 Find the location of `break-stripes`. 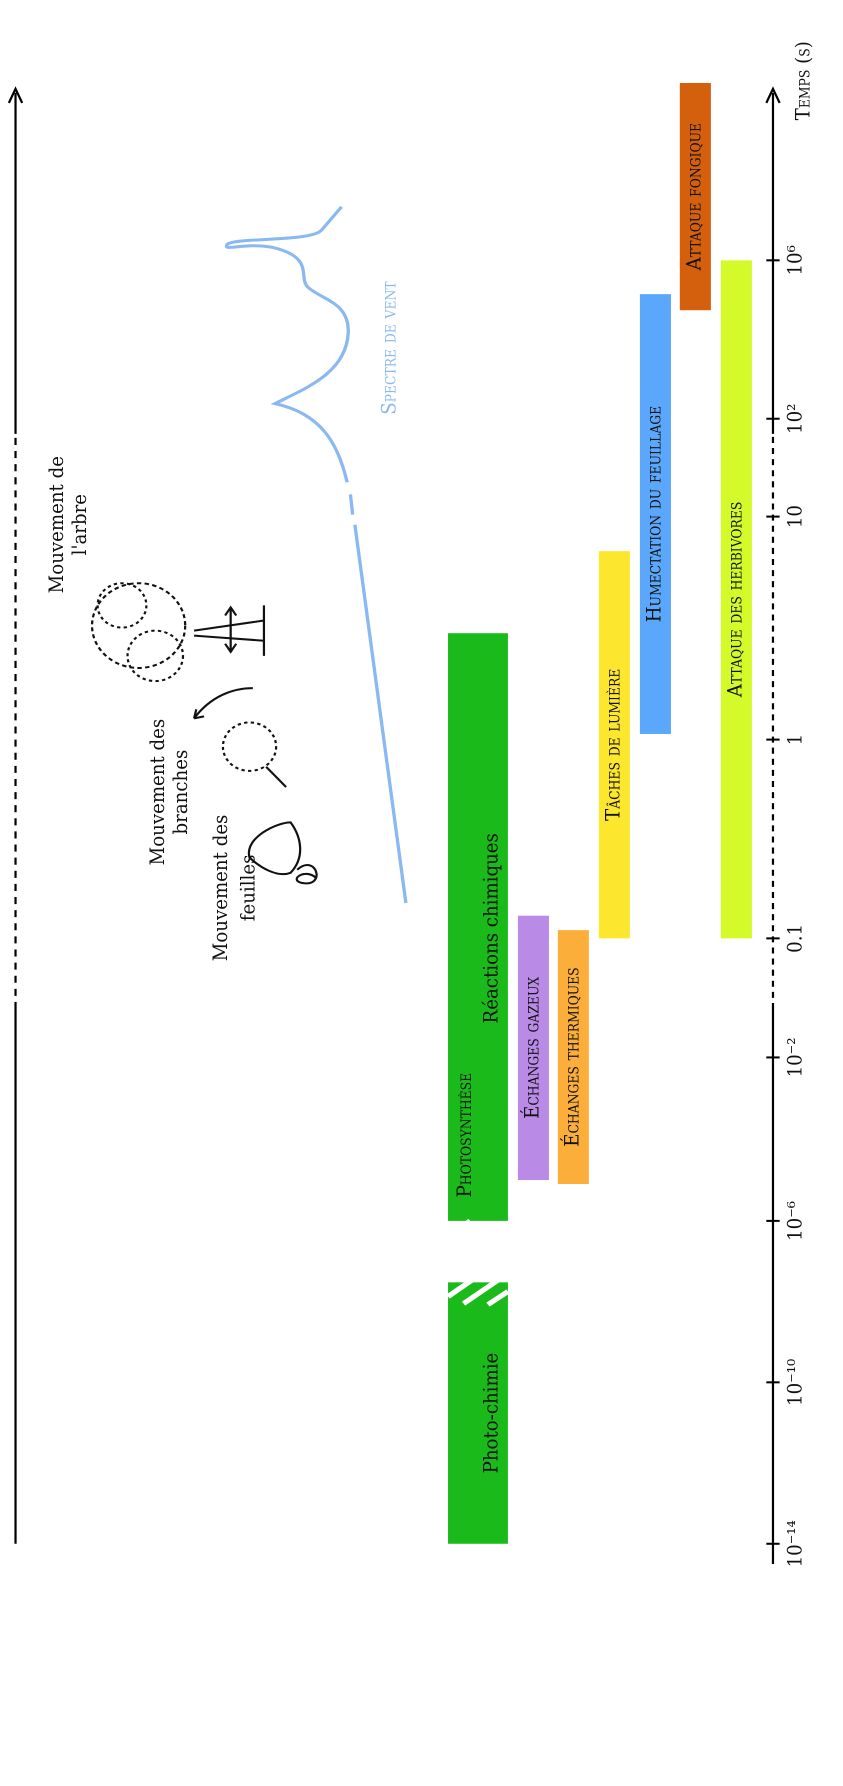

break-stripes is located at coordinates (478, 1262).